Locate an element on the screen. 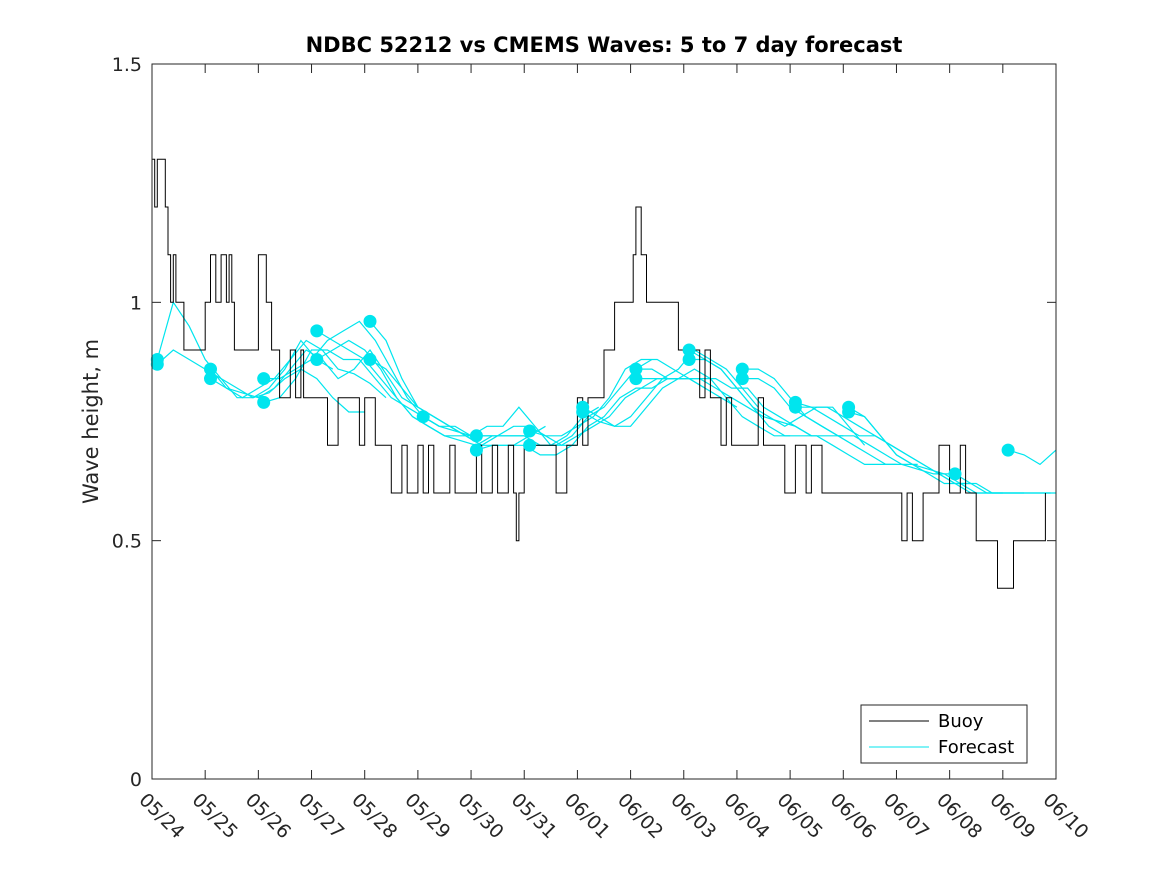 The height and width of the screenshot is (875, 1167). legend-entry-forecast: Forecast is located at coordinates (976, 747).